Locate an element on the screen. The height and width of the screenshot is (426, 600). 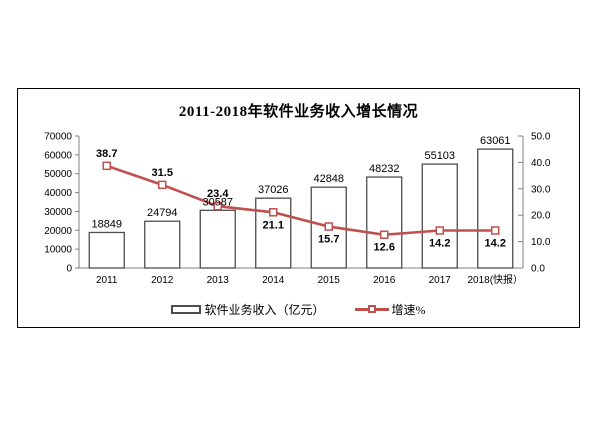
line-series-label: 增速% is located at coordinates (408, 310).